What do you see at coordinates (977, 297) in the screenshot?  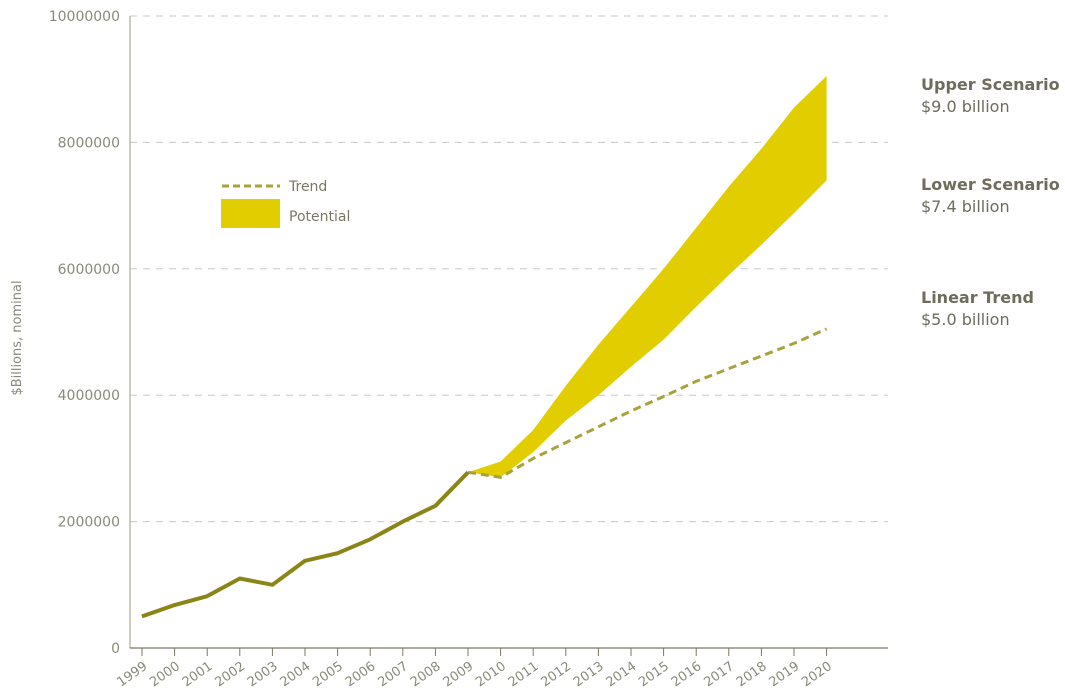 I see `annotation-title: Linear Trend` at bounding box center [977, 297].